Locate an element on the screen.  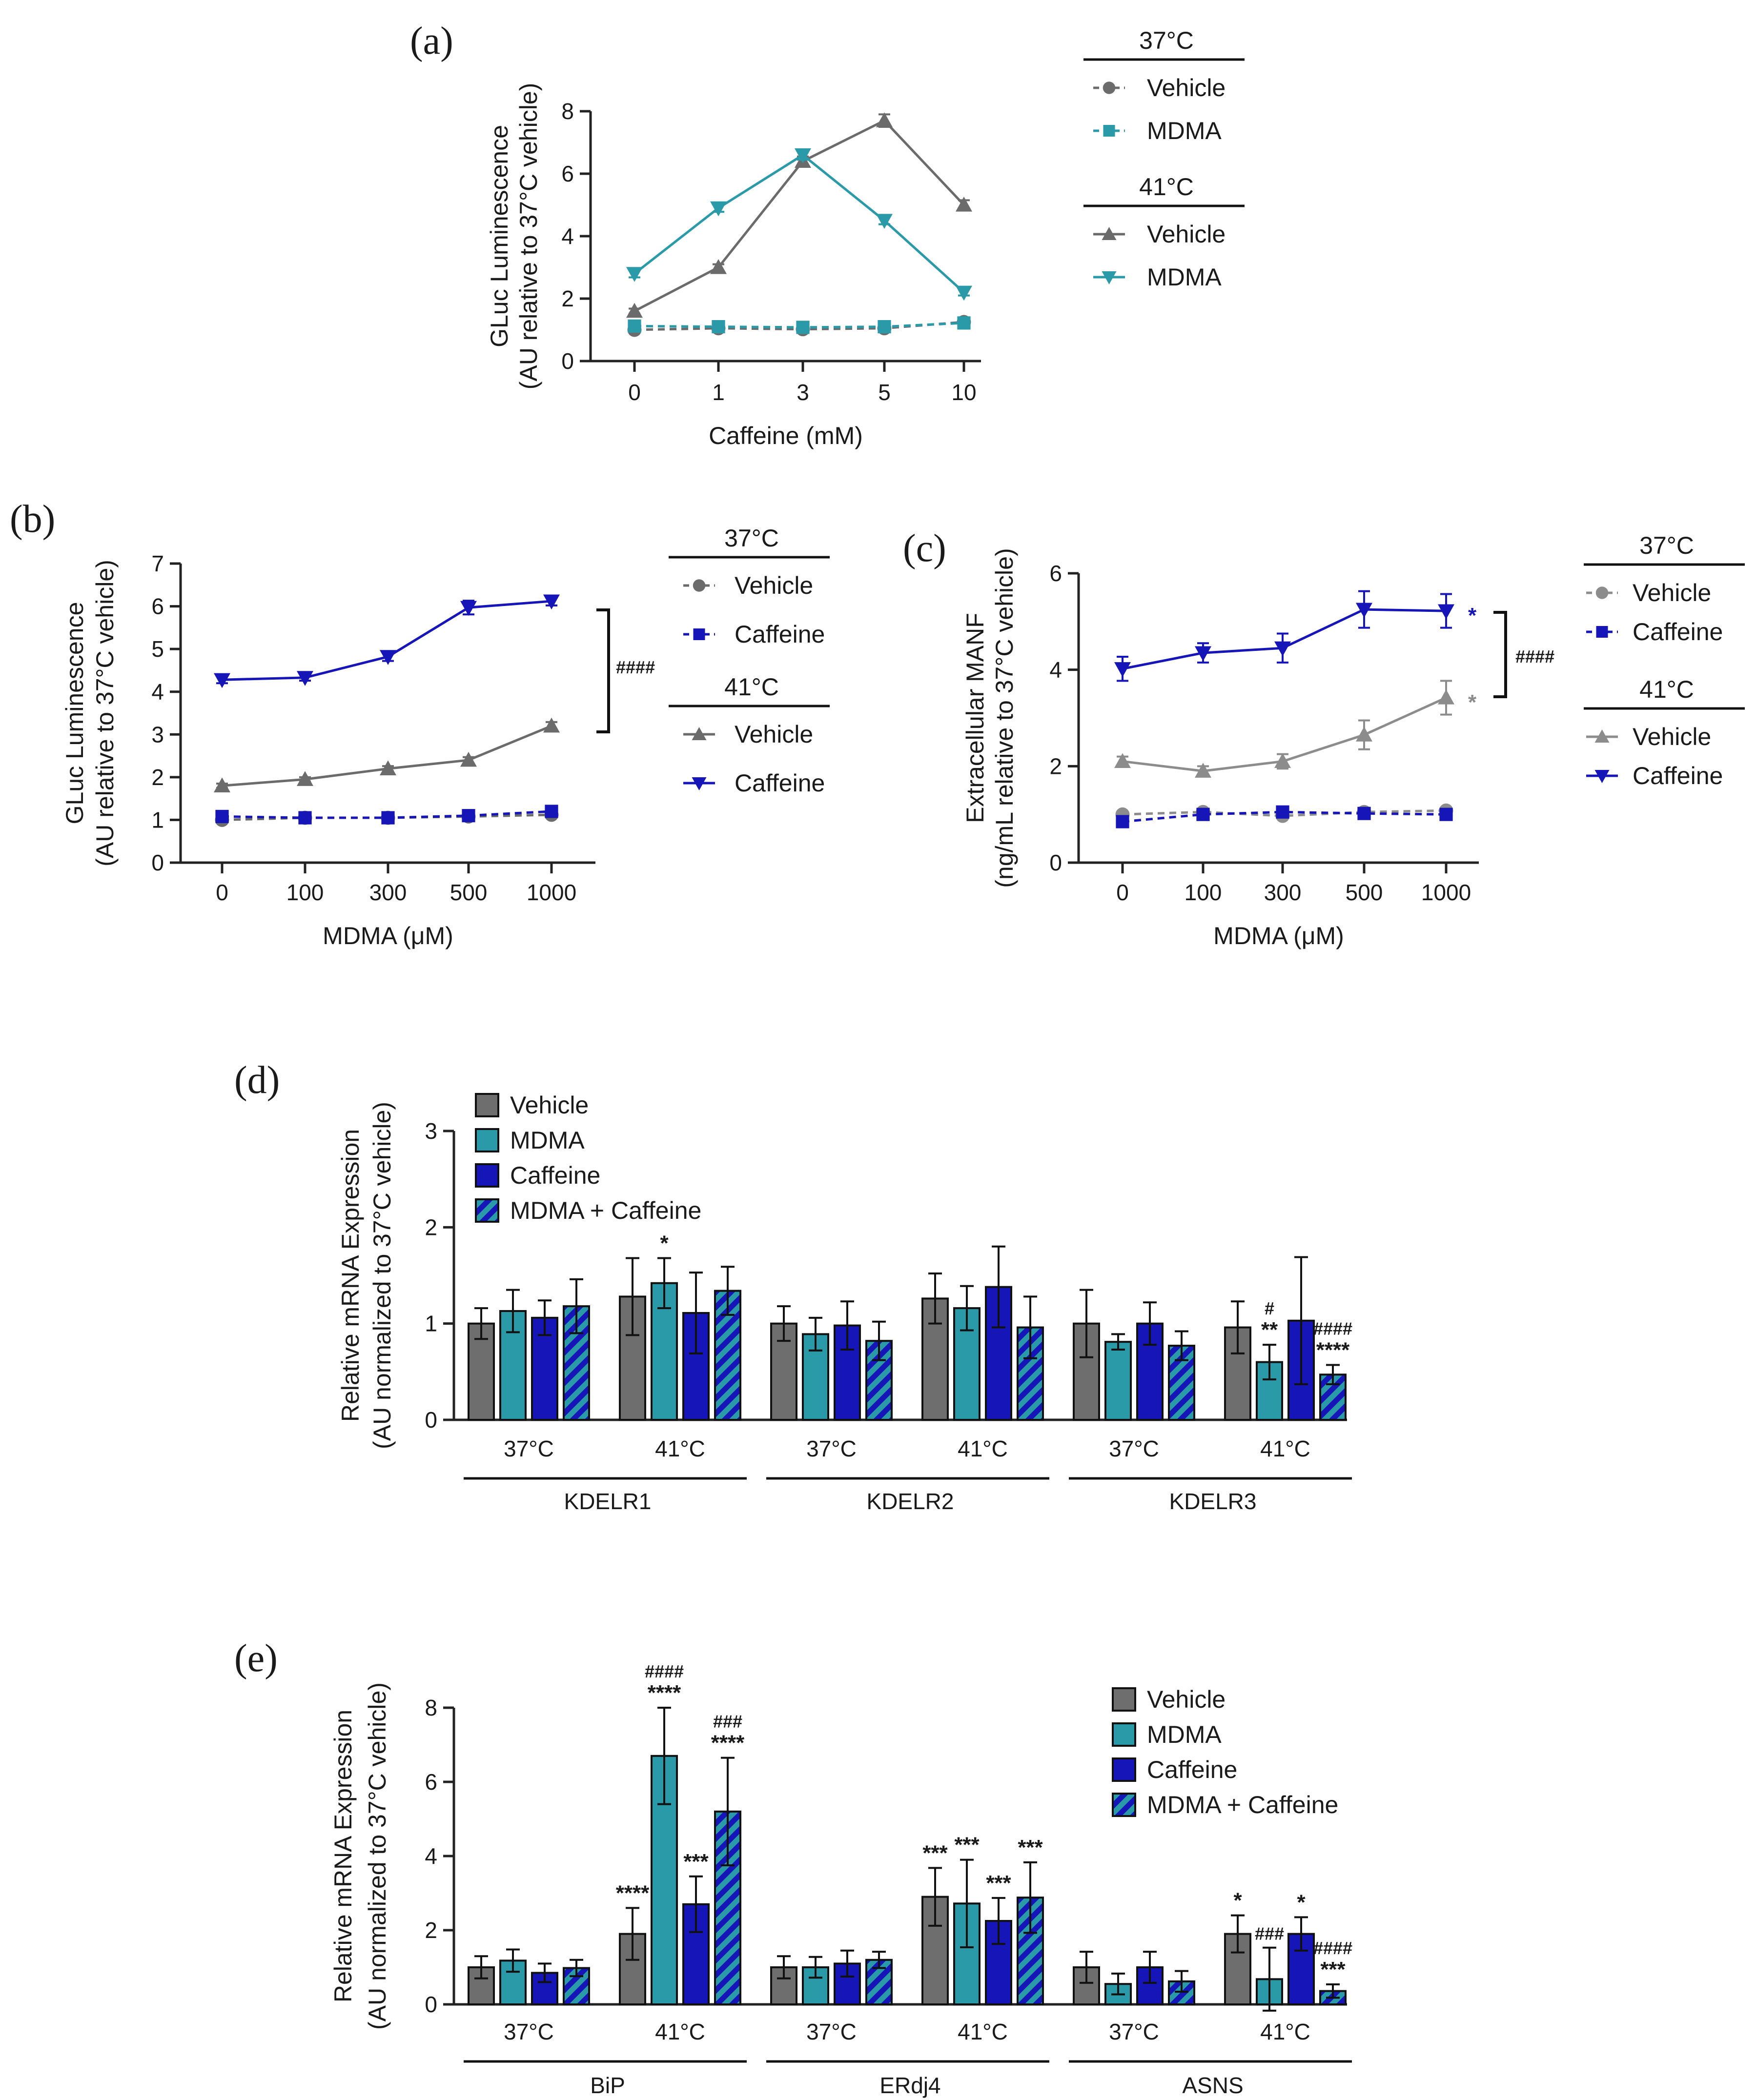
gene-kdelr1: 37°C * 41°C KDELR1 is located at coordinates (605, 1372).